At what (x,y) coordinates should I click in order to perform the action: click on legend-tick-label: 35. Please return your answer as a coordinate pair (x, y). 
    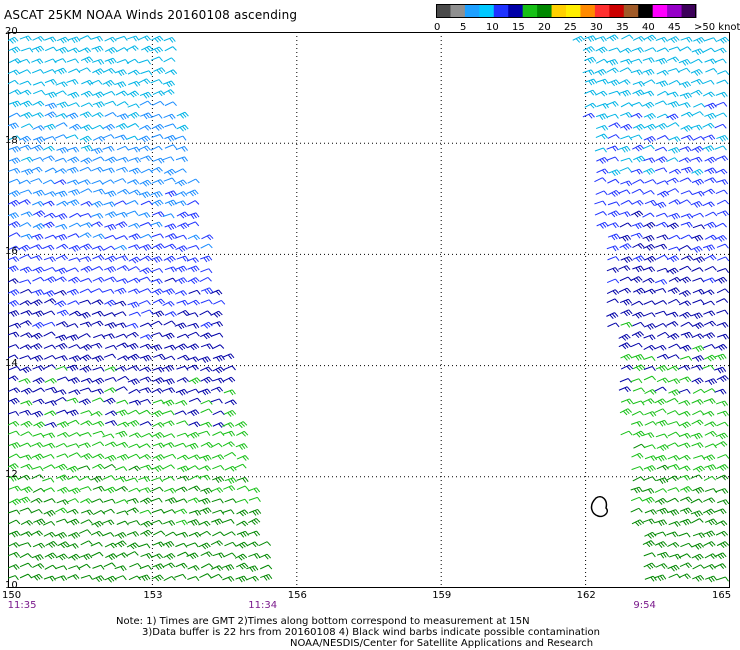
    Looking at the image, I should click on (622, 27).